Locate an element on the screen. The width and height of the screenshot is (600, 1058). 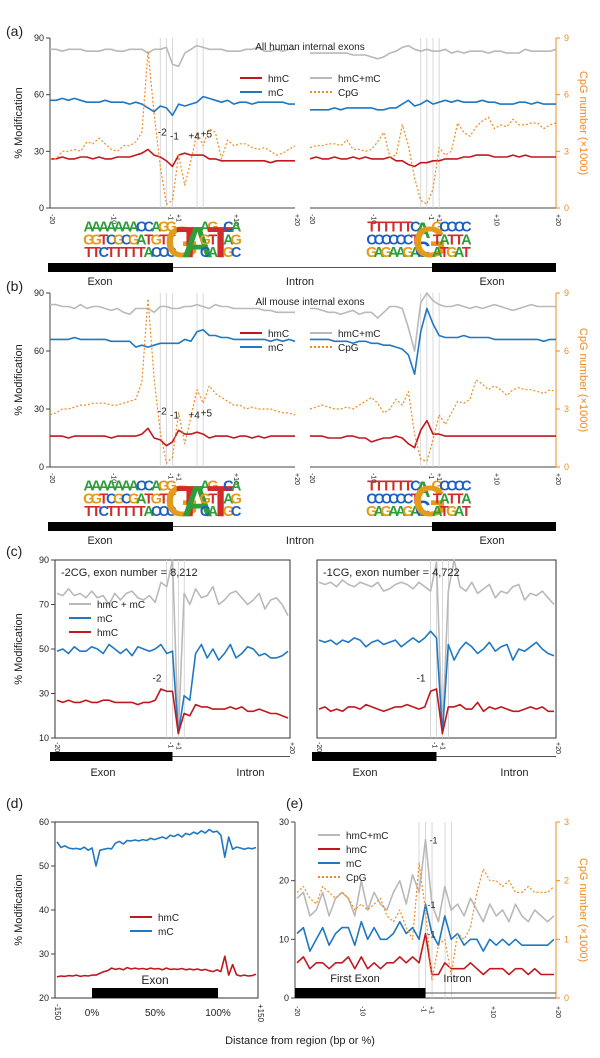
panel-c-sub1-annotation: -2 is located at coordinates (157, 678).